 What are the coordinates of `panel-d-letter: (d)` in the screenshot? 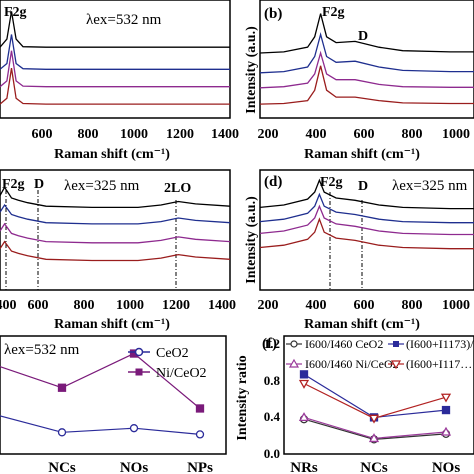 It's located at (273, 182).